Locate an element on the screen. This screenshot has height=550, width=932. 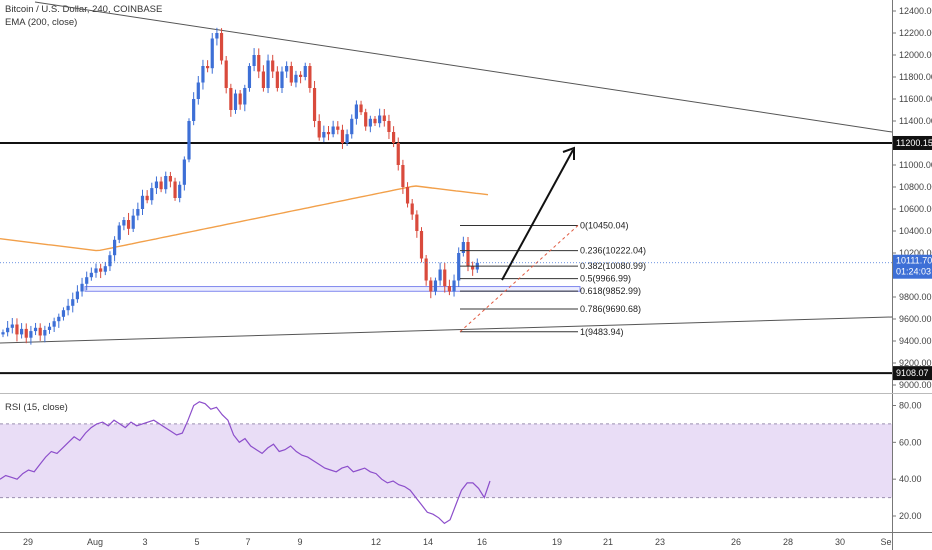
fib-level-label: 0.786(9690.68) is located at coordinates (610, 309).